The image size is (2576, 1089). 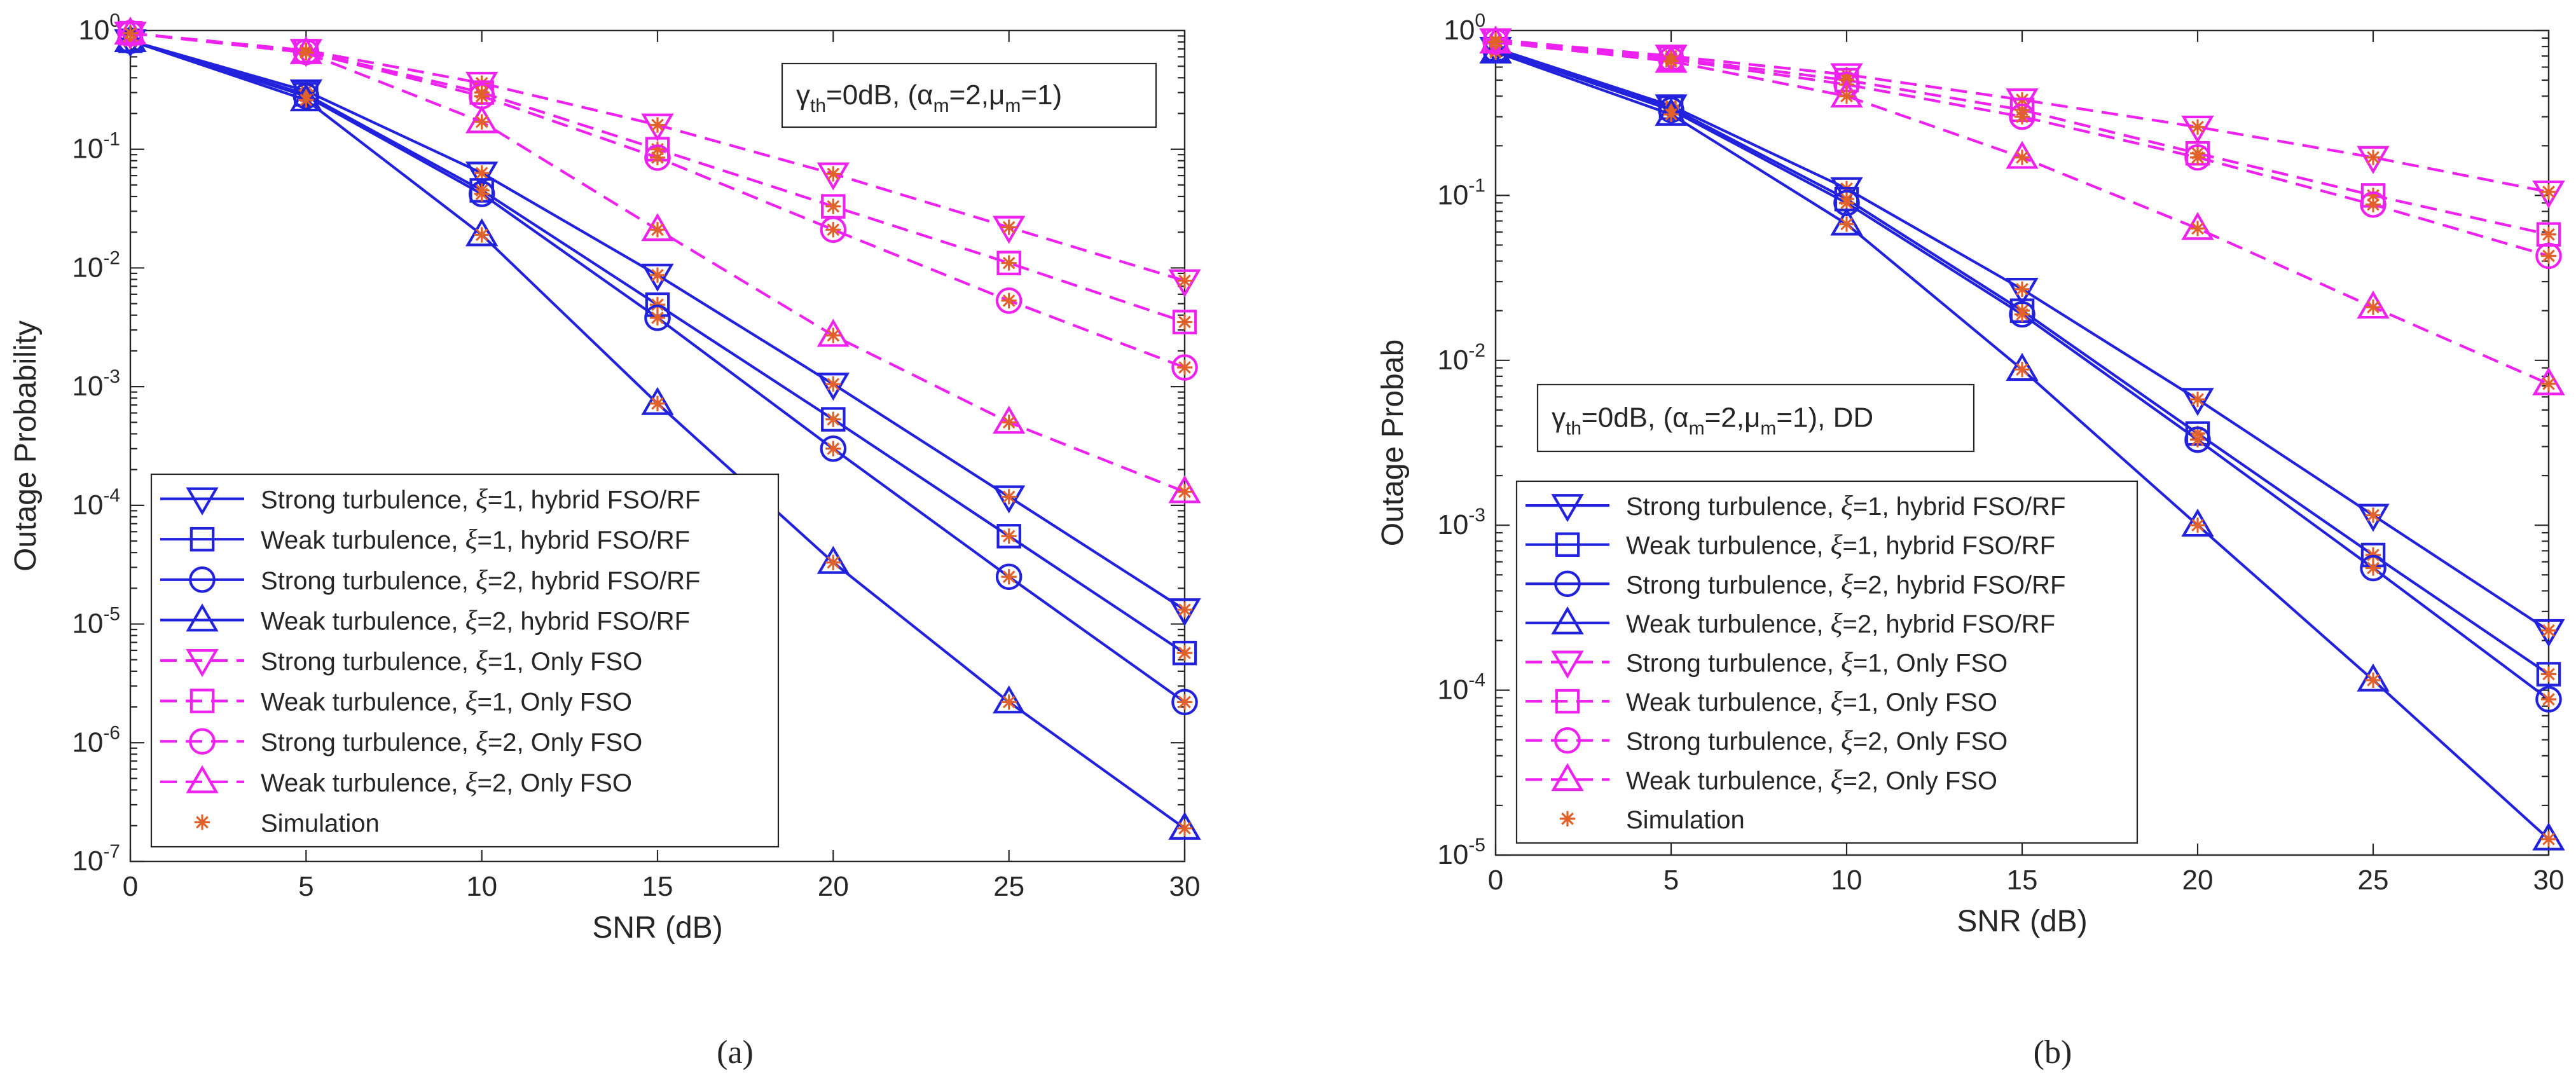 What do you see at coordinates (1847, 881) in the screenshot?
I see `x-tick-label: 10` at bounding box center [1847, 881].